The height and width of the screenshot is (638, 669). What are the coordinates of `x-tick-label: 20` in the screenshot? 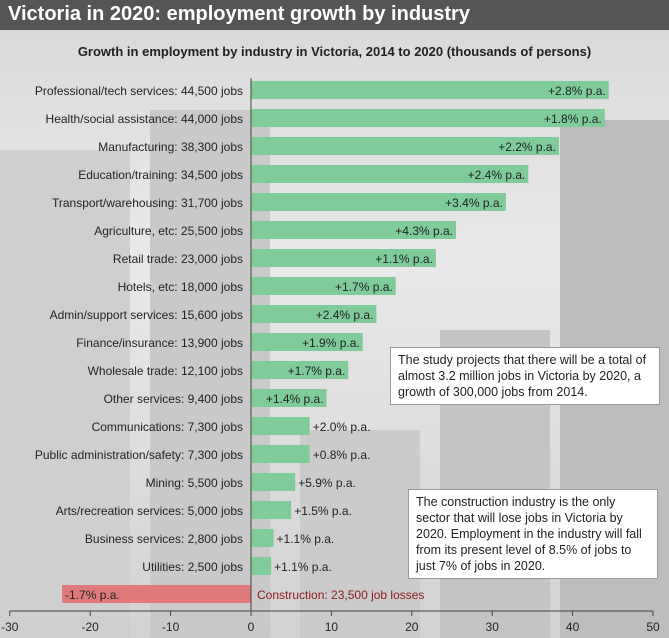 It's located at (412, 627).